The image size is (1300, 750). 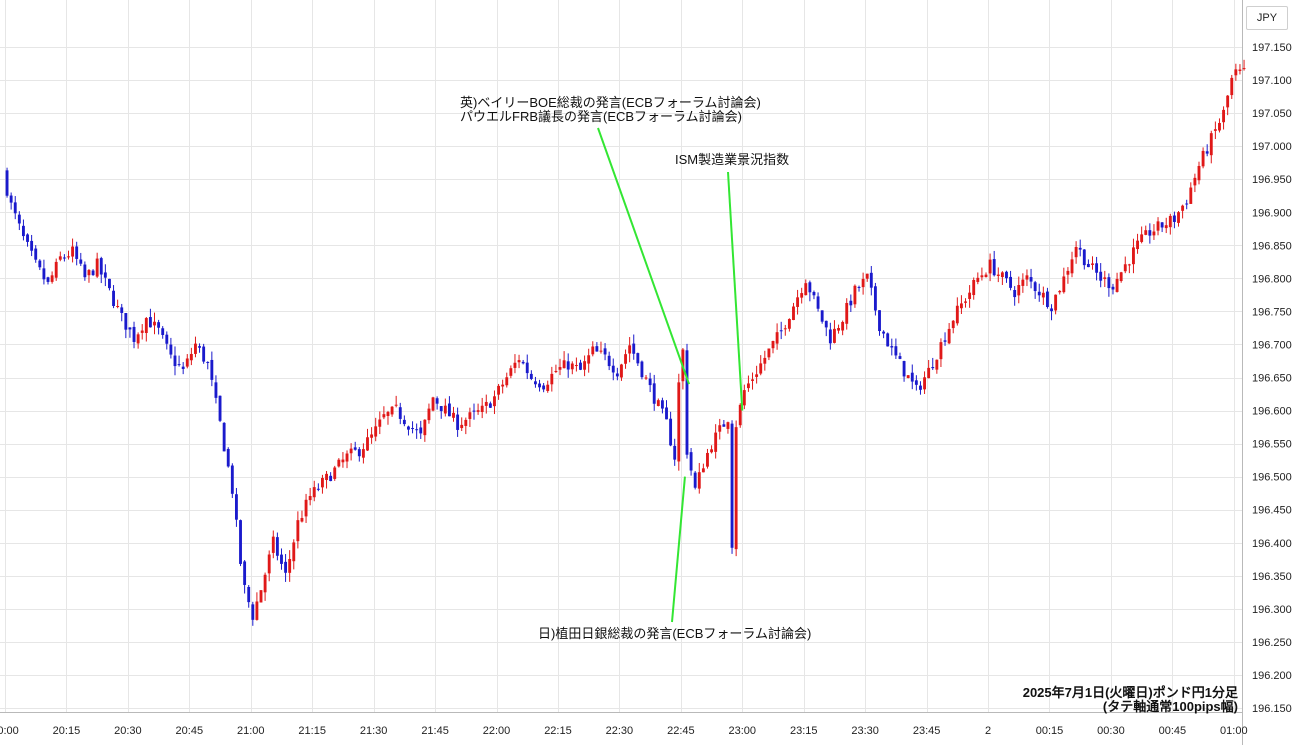 I want to click on x-tick-label: 01:00, so click(x=1234, y=731).